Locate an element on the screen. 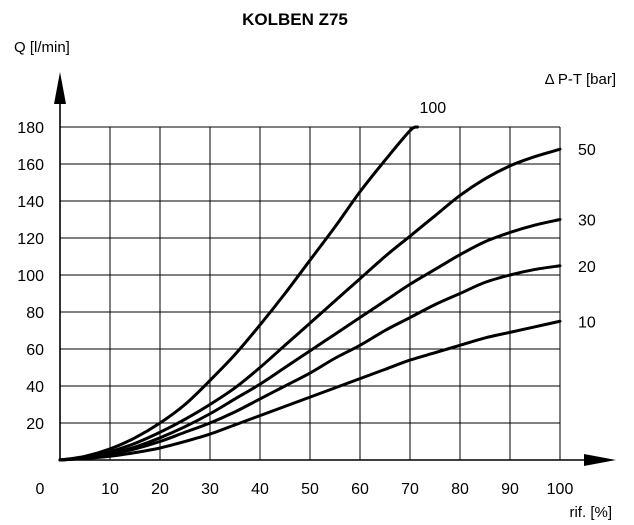 The image size is (634, 525). x-tick-label: 20 is located at coordinates (160, 489).